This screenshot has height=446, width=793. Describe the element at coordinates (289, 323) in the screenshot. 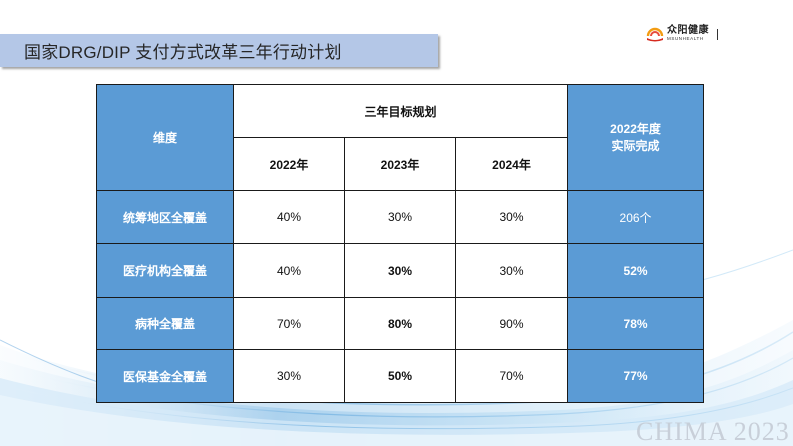

I see `cell-2022: 70%` at that location.